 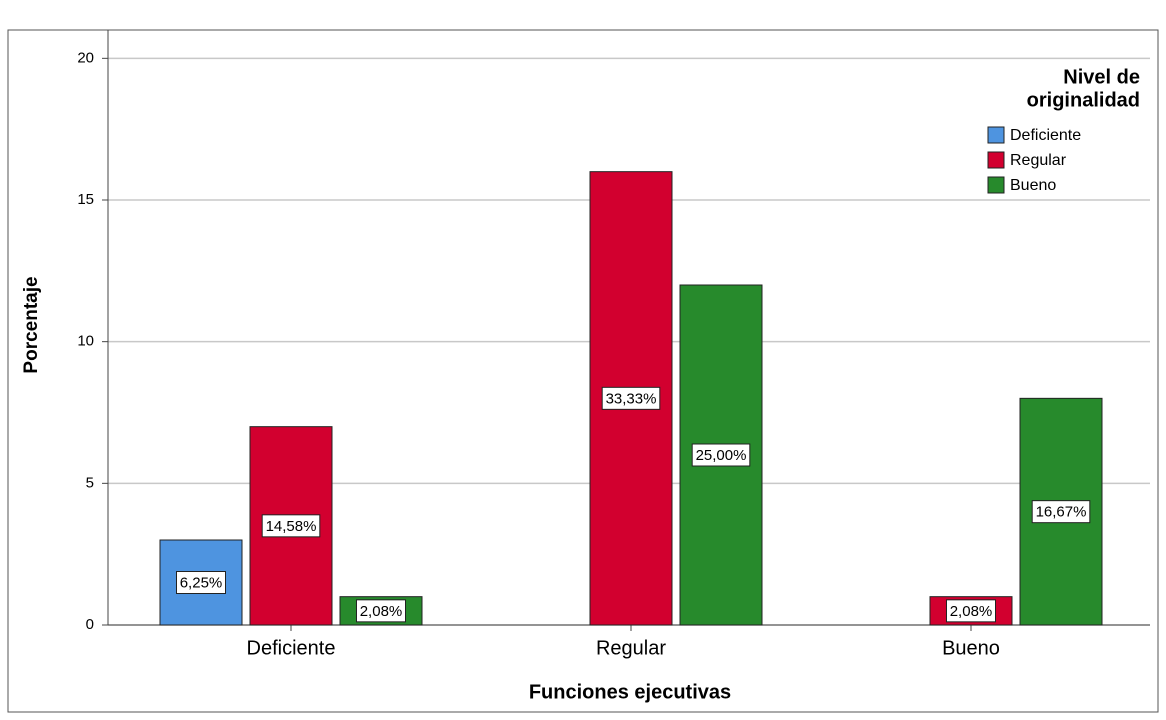 I want to click on x-tick-label: Regular, so click(x=631, y=648).